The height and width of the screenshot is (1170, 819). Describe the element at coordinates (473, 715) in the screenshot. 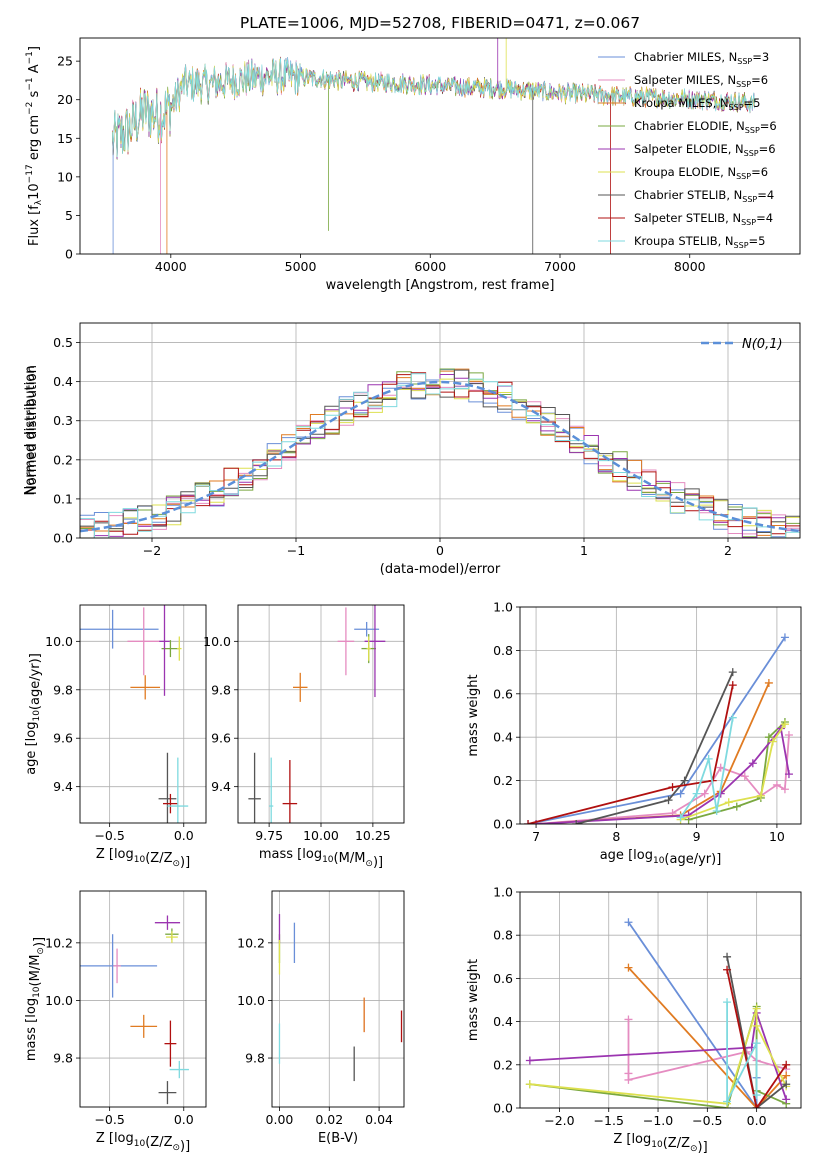

I see `y-axis-label: mass weight` at that location.